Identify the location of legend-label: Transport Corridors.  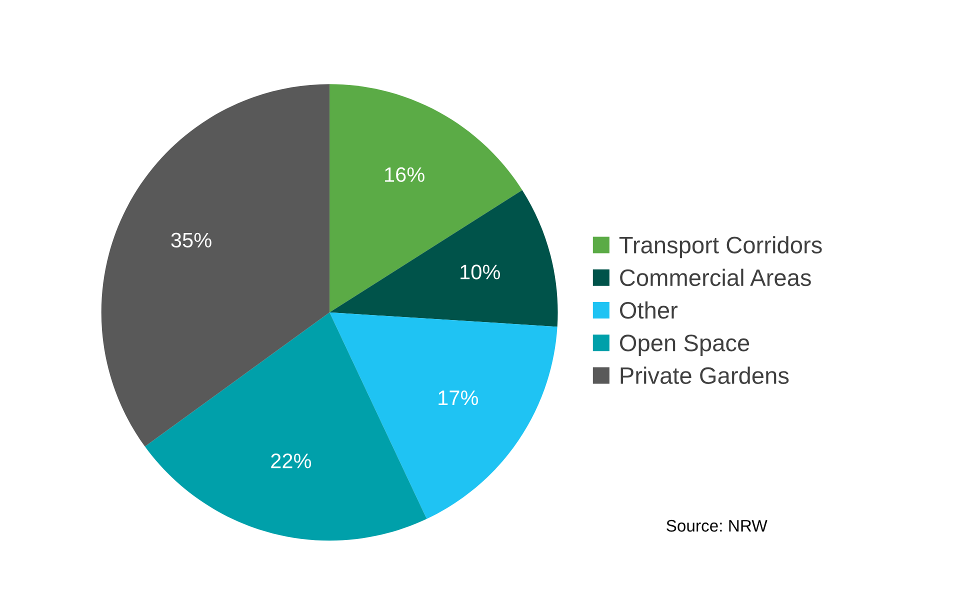
(720, 247).